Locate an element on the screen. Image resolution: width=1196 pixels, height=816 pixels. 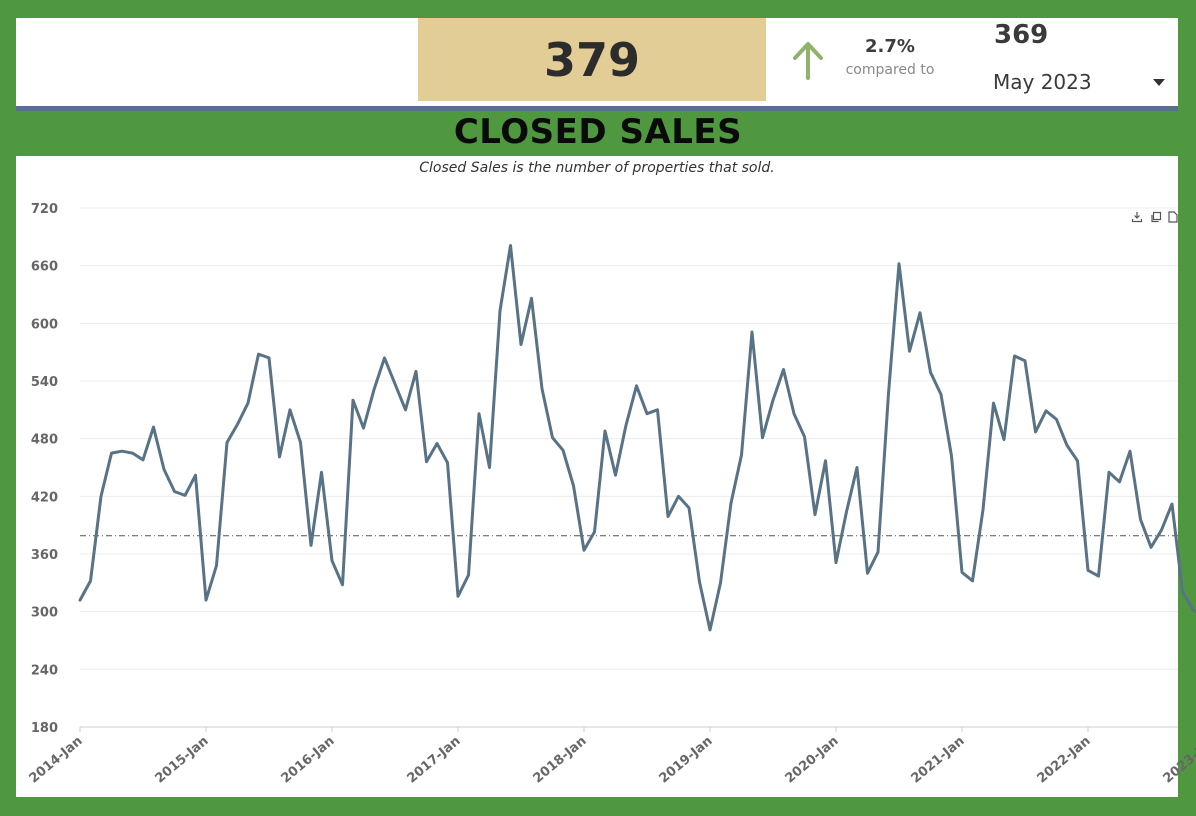
x-tick-label: 2020-Jan is located at coordinates (812, 760).